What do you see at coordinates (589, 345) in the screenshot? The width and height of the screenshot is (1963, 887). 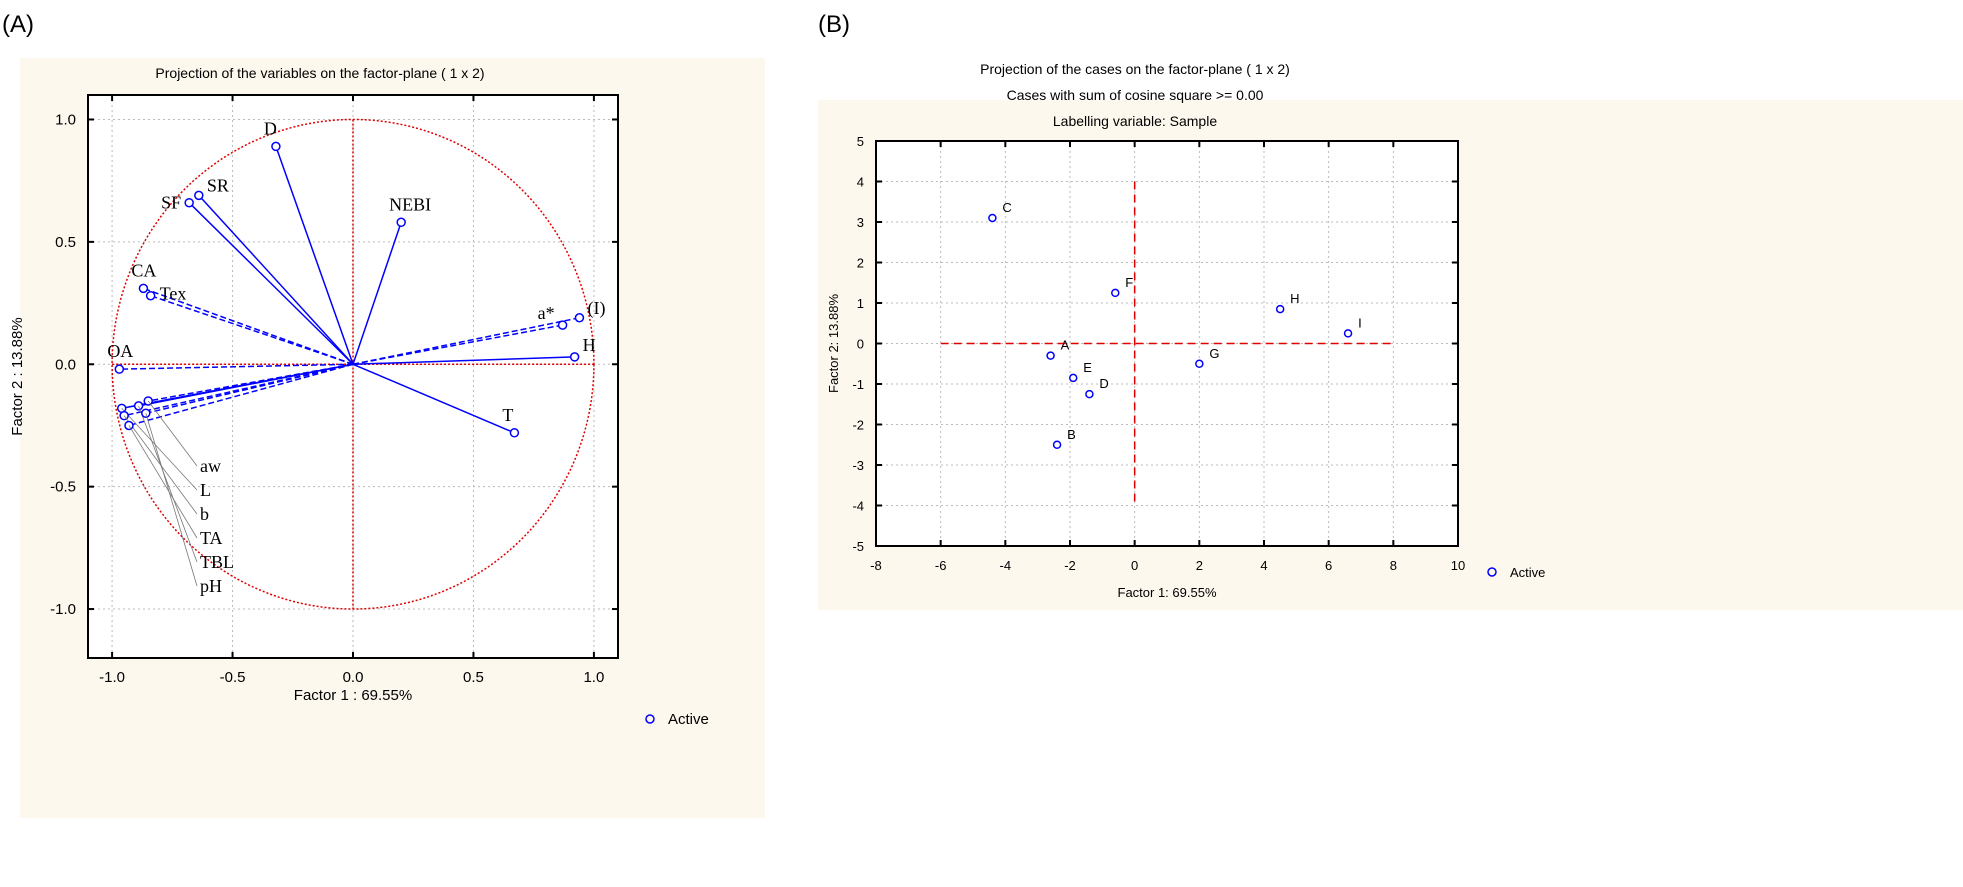 I see `variable-label: H` at bounding box center [589, 345].